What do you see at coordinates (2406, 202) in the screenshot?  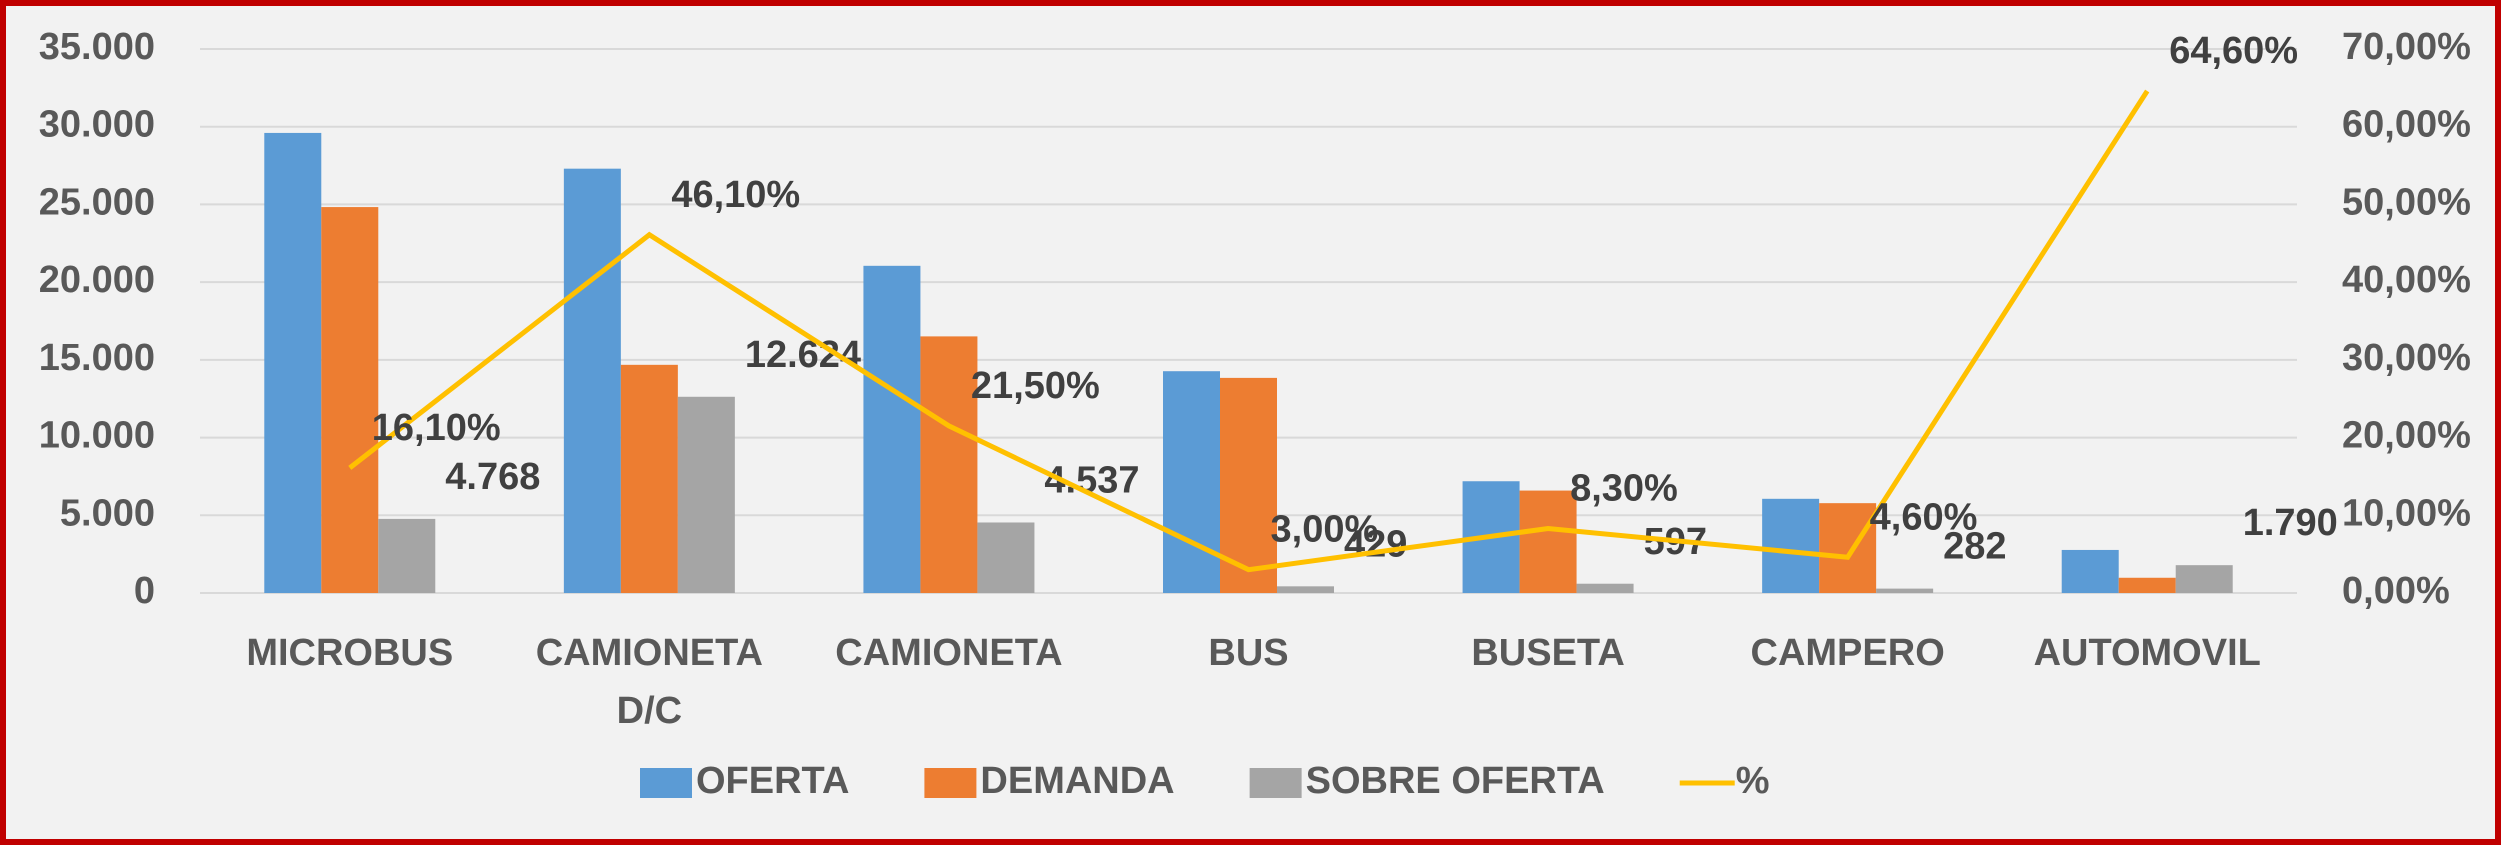 I see `y2-tick-label: 50,00%` at bounding box center [2406, 202].